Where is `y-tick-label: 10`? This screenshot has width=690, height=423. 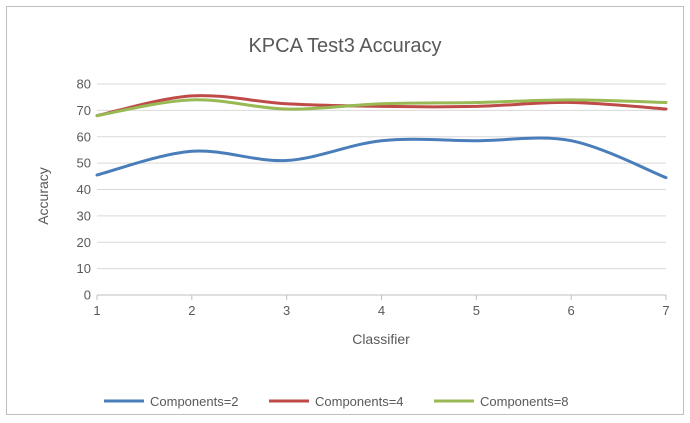 y-tick-label: 10 is located at coordinates (84, 268).